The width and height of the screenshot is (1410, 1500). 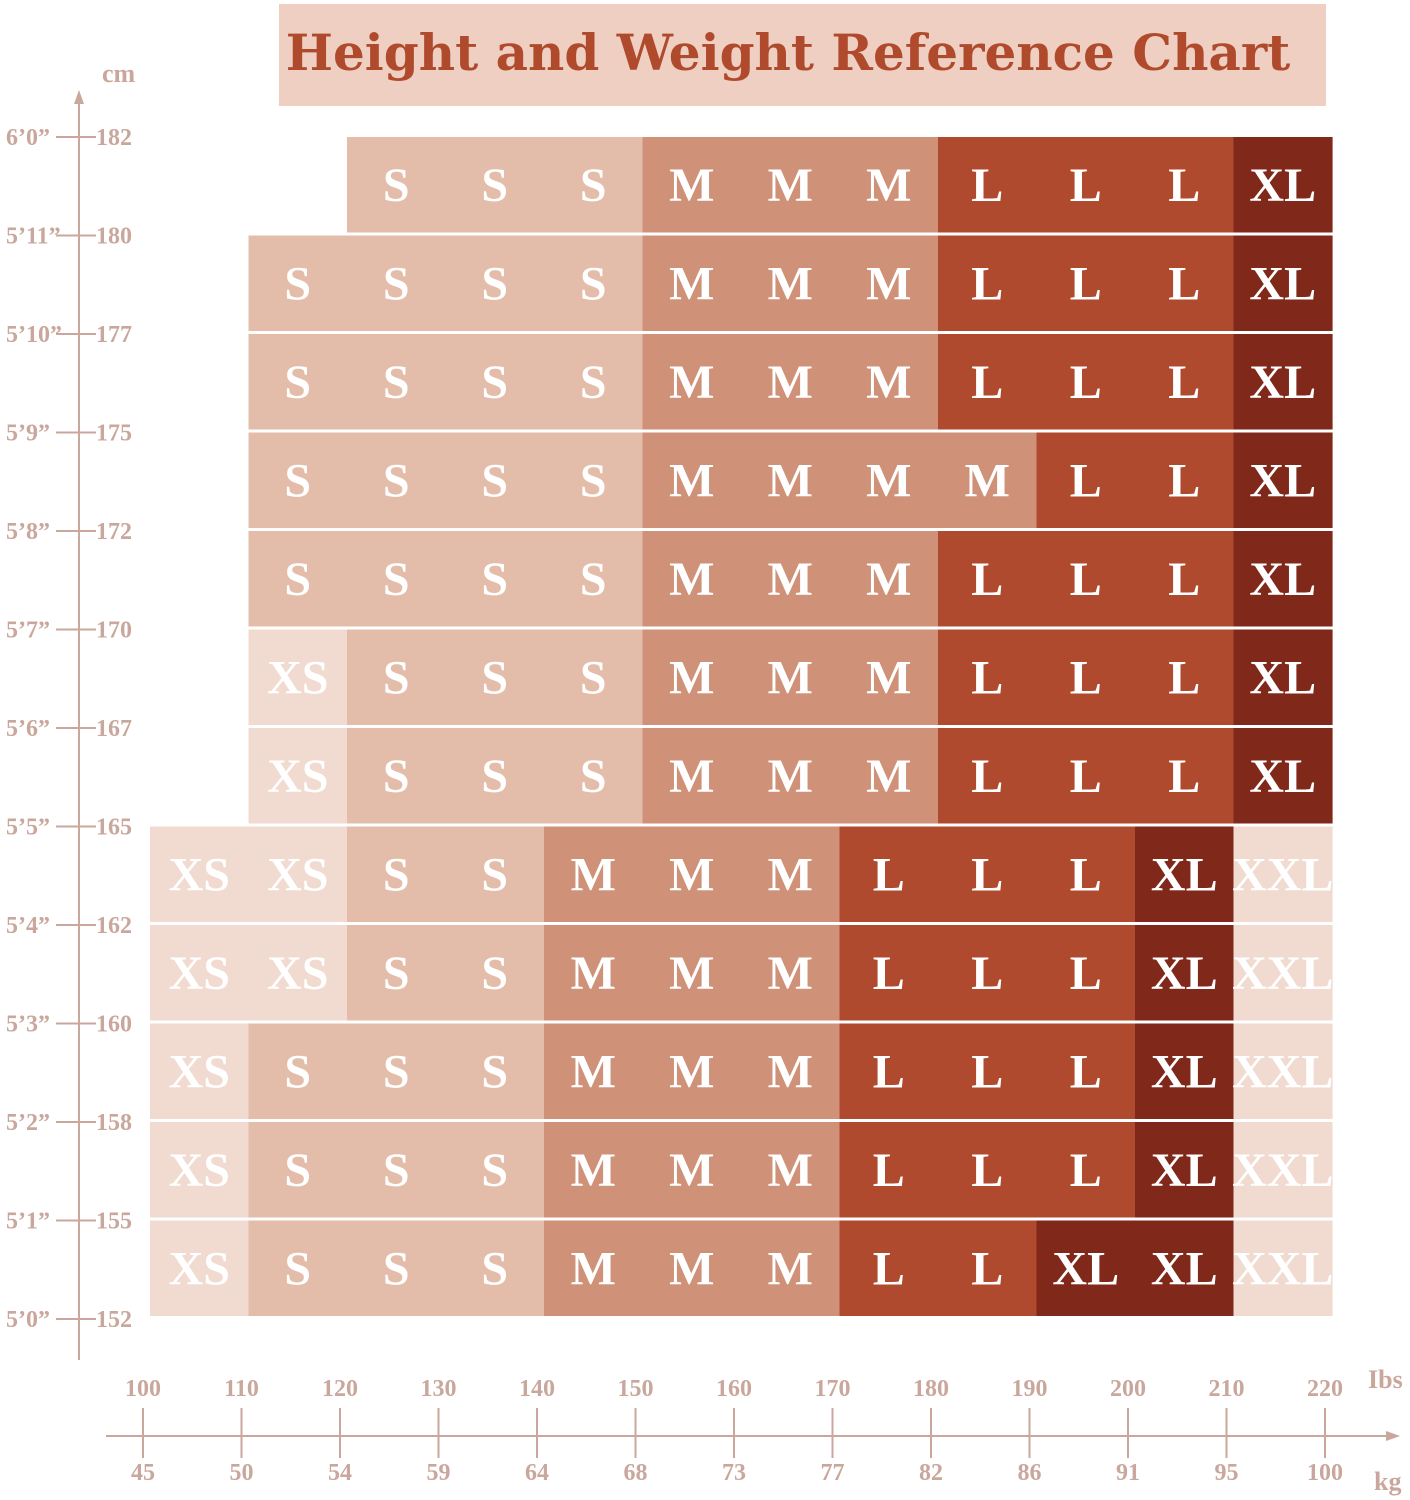 What do you see at coordinates (143, 1473) in the screenshot?
I see `weight-tick-kg-label: 45` at bounding box center [143, 1473].